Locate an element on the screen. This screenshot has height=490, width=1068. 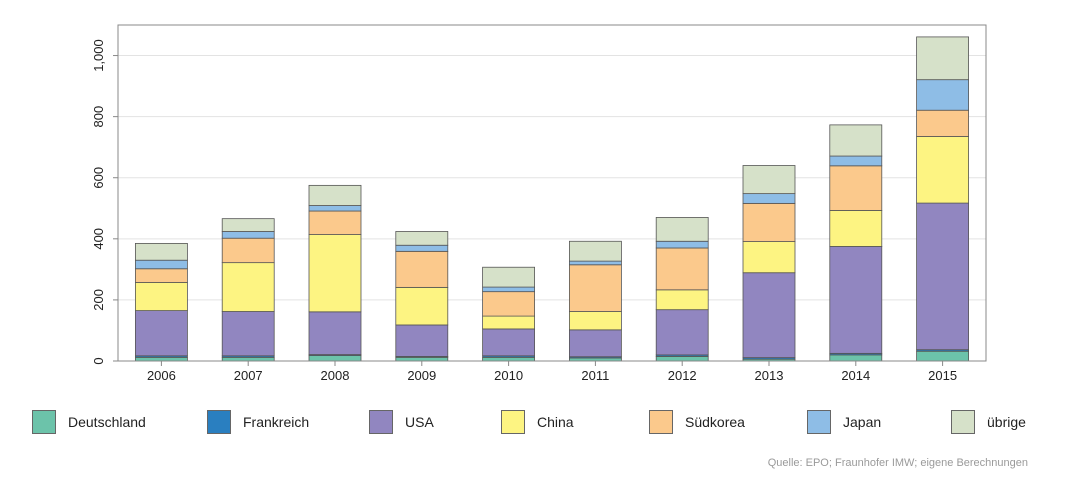
legend-label: Frankreich is located at coordinates (276, 422).